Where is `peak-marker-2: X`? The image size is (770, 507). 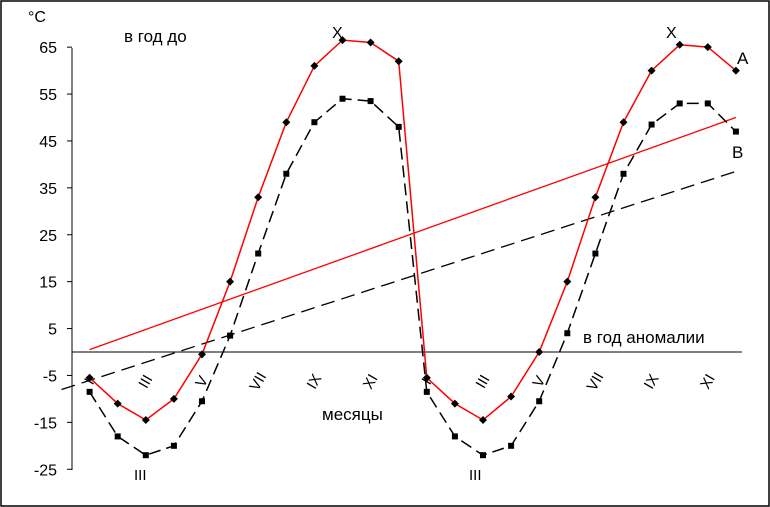 peak-marker-2: X is located at coordinates (671, 33).